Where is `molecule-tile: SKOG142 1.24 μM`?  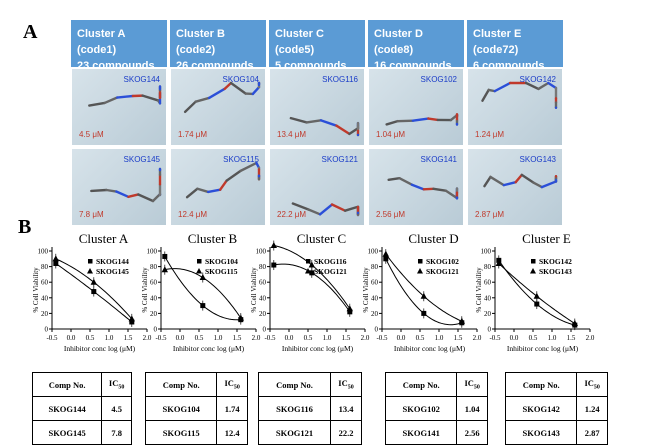 molecule-tile: SKOG142 1.24 μM is located at coordinates (515, 107).